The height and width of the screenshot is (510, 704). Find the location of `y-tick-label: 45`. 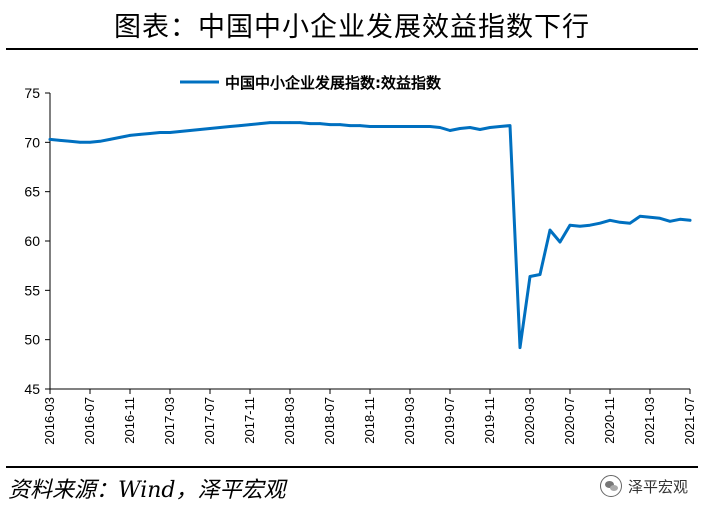

y-tick-label: 45 is located at coordinates (32, 389).